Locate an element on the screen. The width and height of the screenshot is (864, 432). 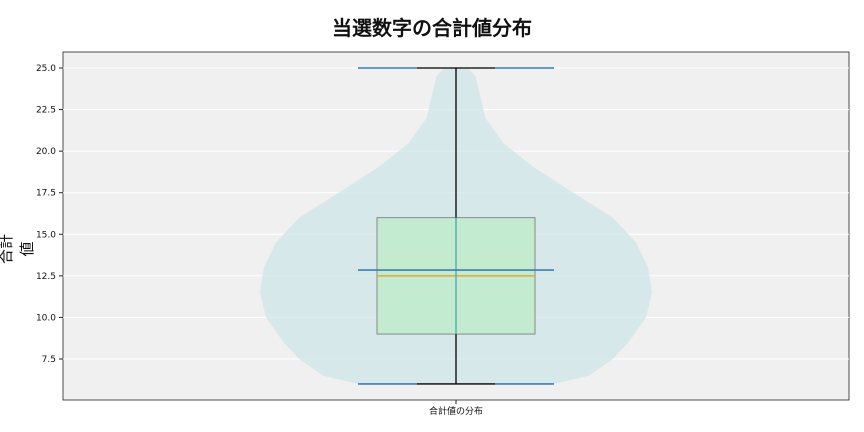
chart-title: 当選数字の合計値分布 is located at coordinates (432, 28).